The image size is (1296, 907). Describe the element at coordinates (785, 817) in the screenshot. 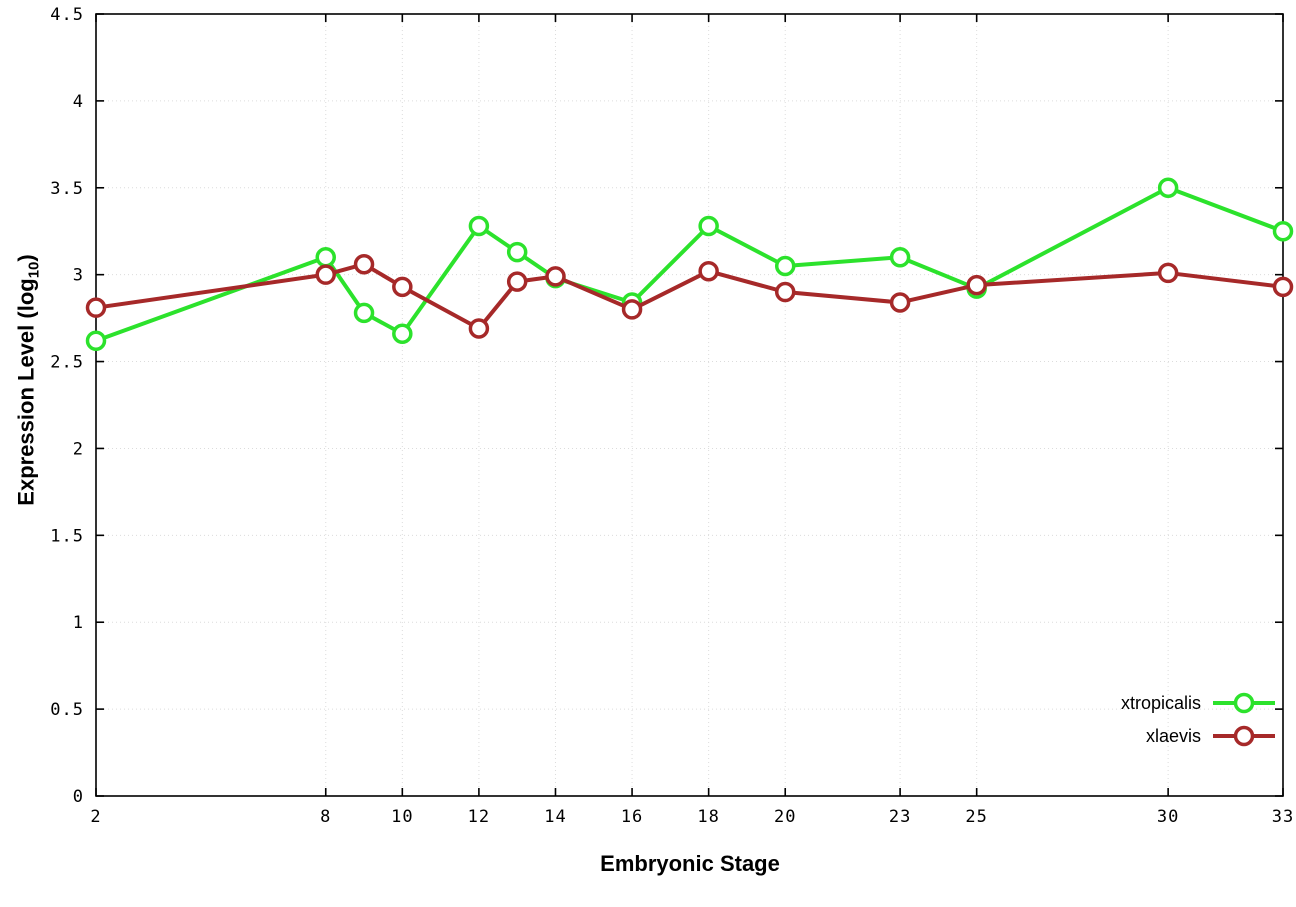

I see `x-tick-label: 20` at that location.